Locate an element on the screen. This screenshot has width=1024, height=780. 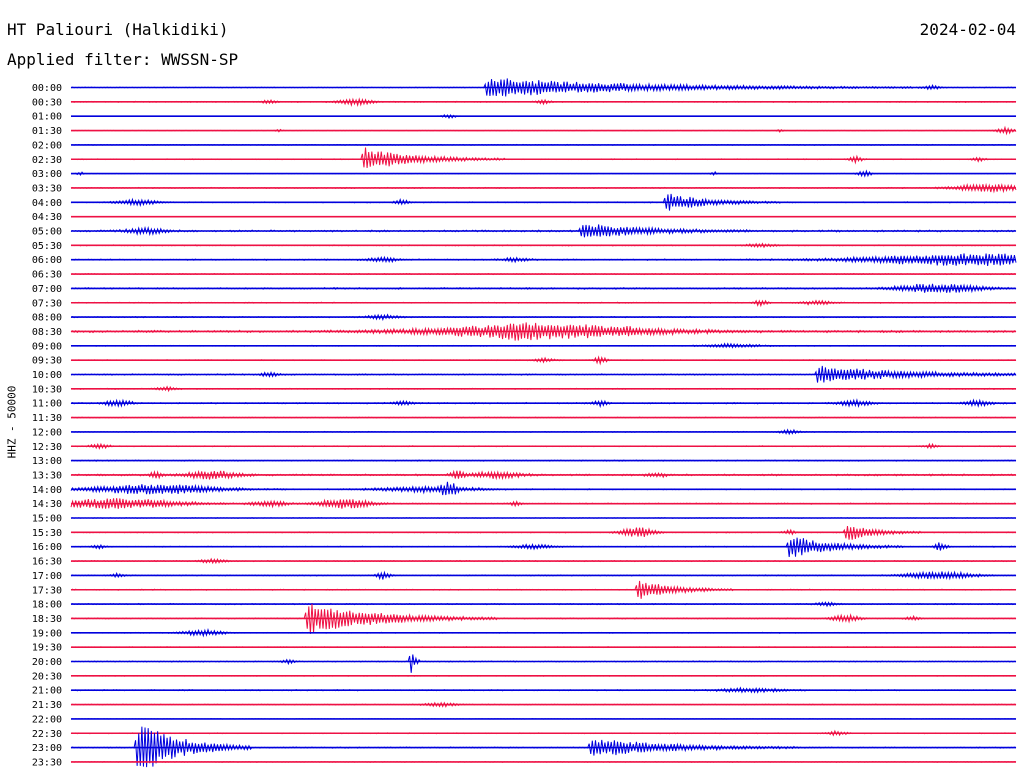
time-label: 22:00 is located at coordinates (47, 719).